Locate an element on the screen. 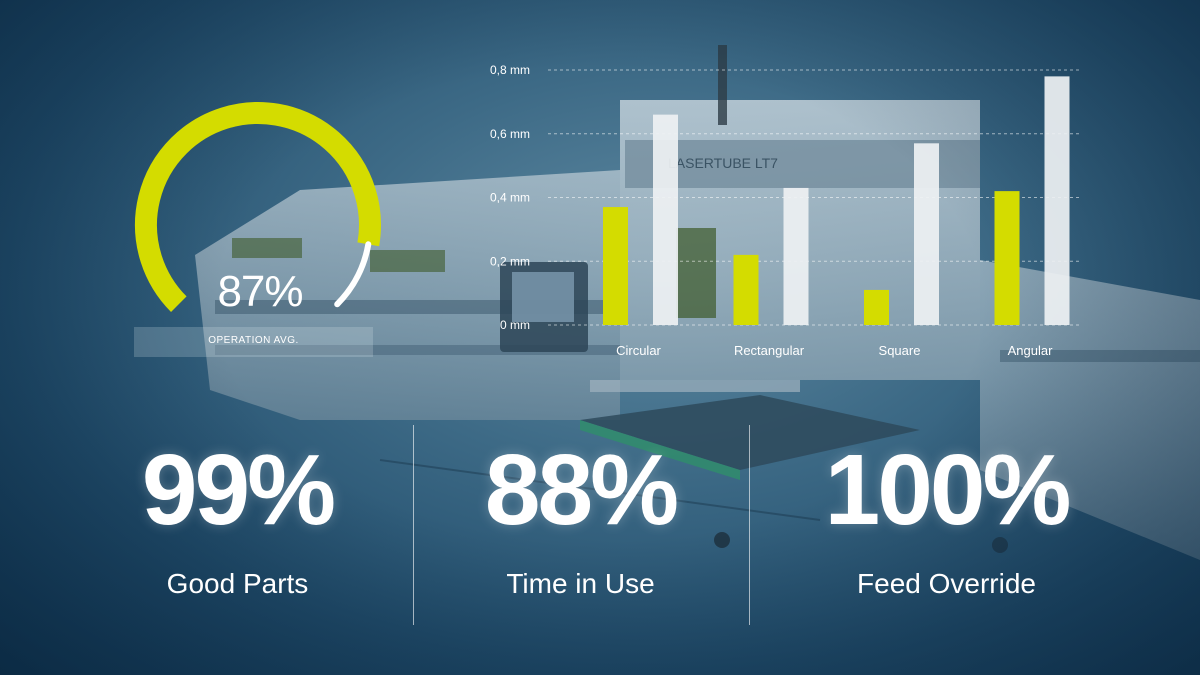 The height and width of the screenshot is (675, 1200). gauge-label-box is located at coordinates (253, 342).